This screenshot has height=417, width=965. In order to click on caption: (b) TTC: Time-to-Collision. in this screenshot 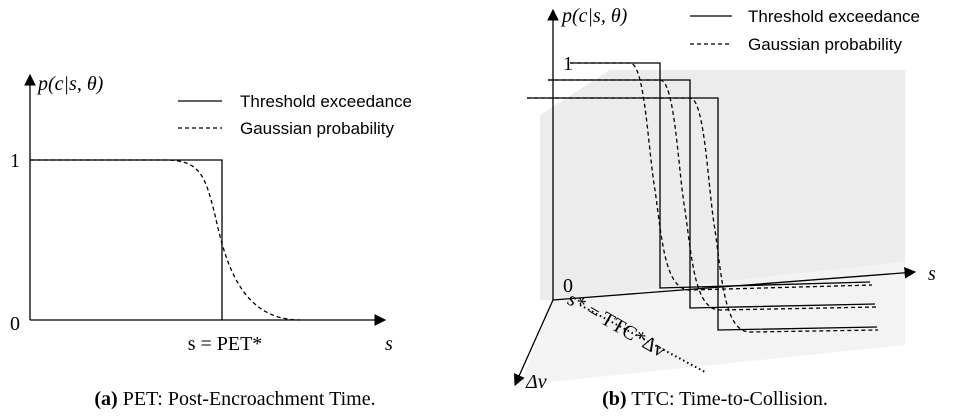, I will do `click(715, 399)`.